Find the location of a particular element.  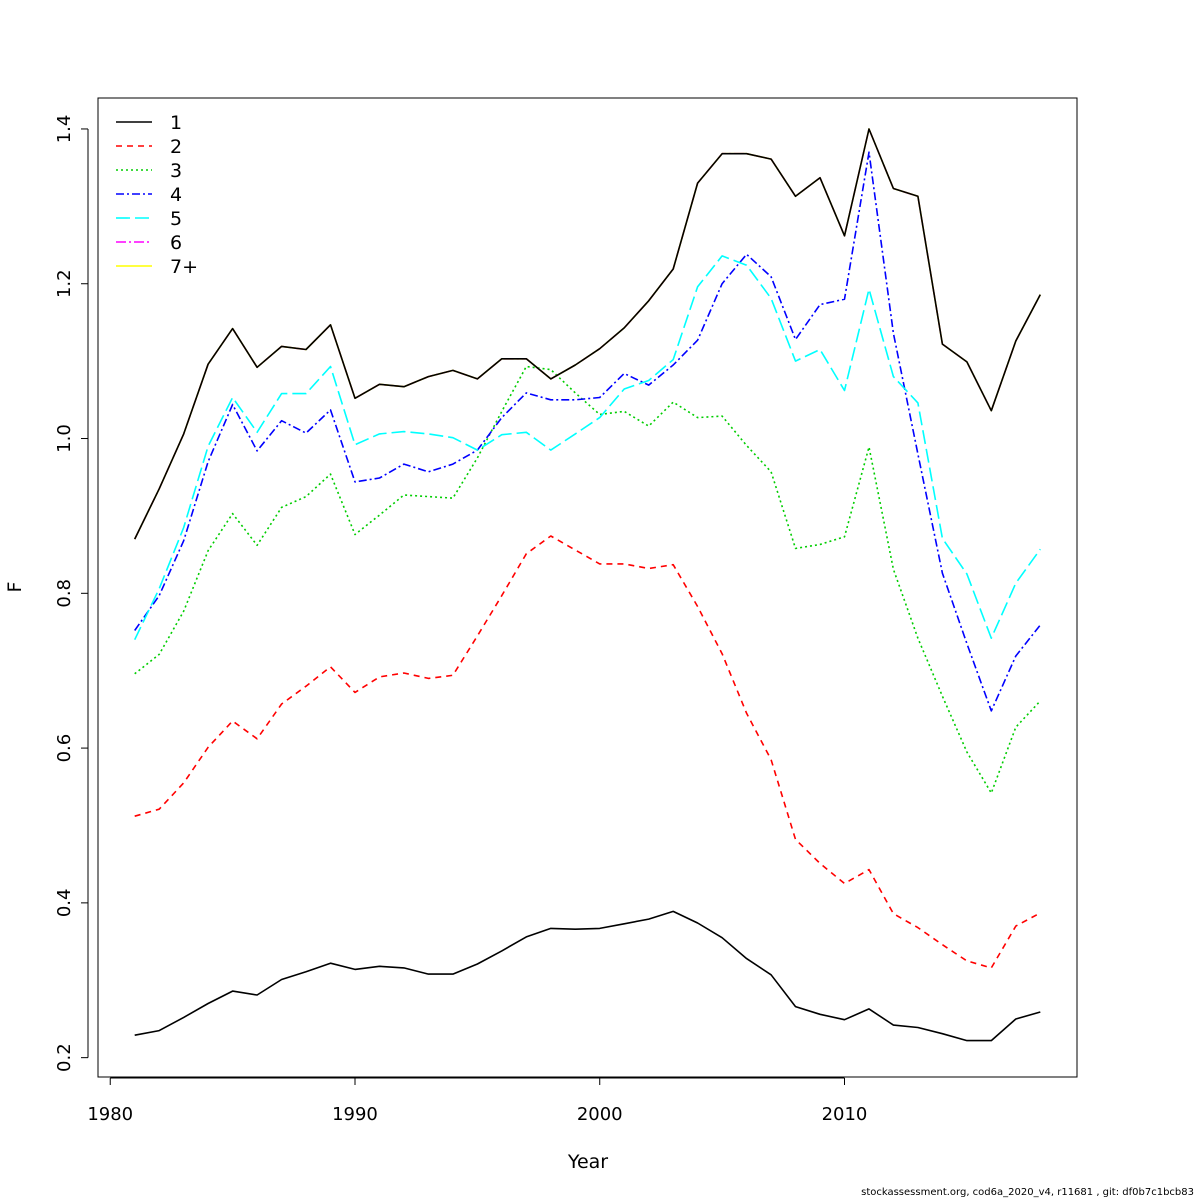

y-tick-label: 0.6 is located at coordinates (64, 748).